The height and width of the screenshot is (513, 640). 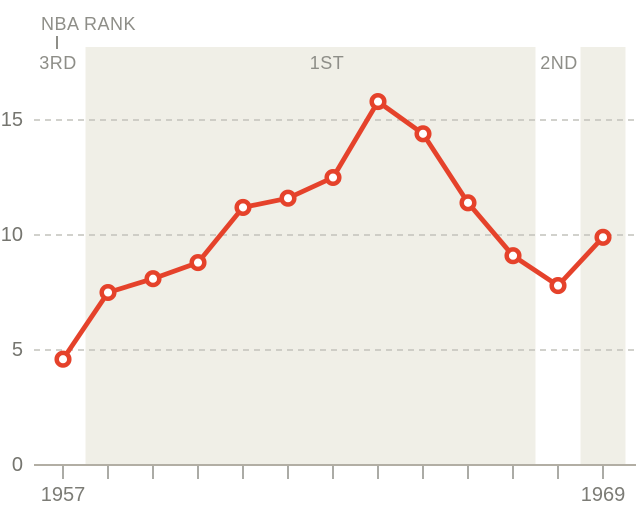 I want to click on data-point-1967, so click(x=513, y=256).